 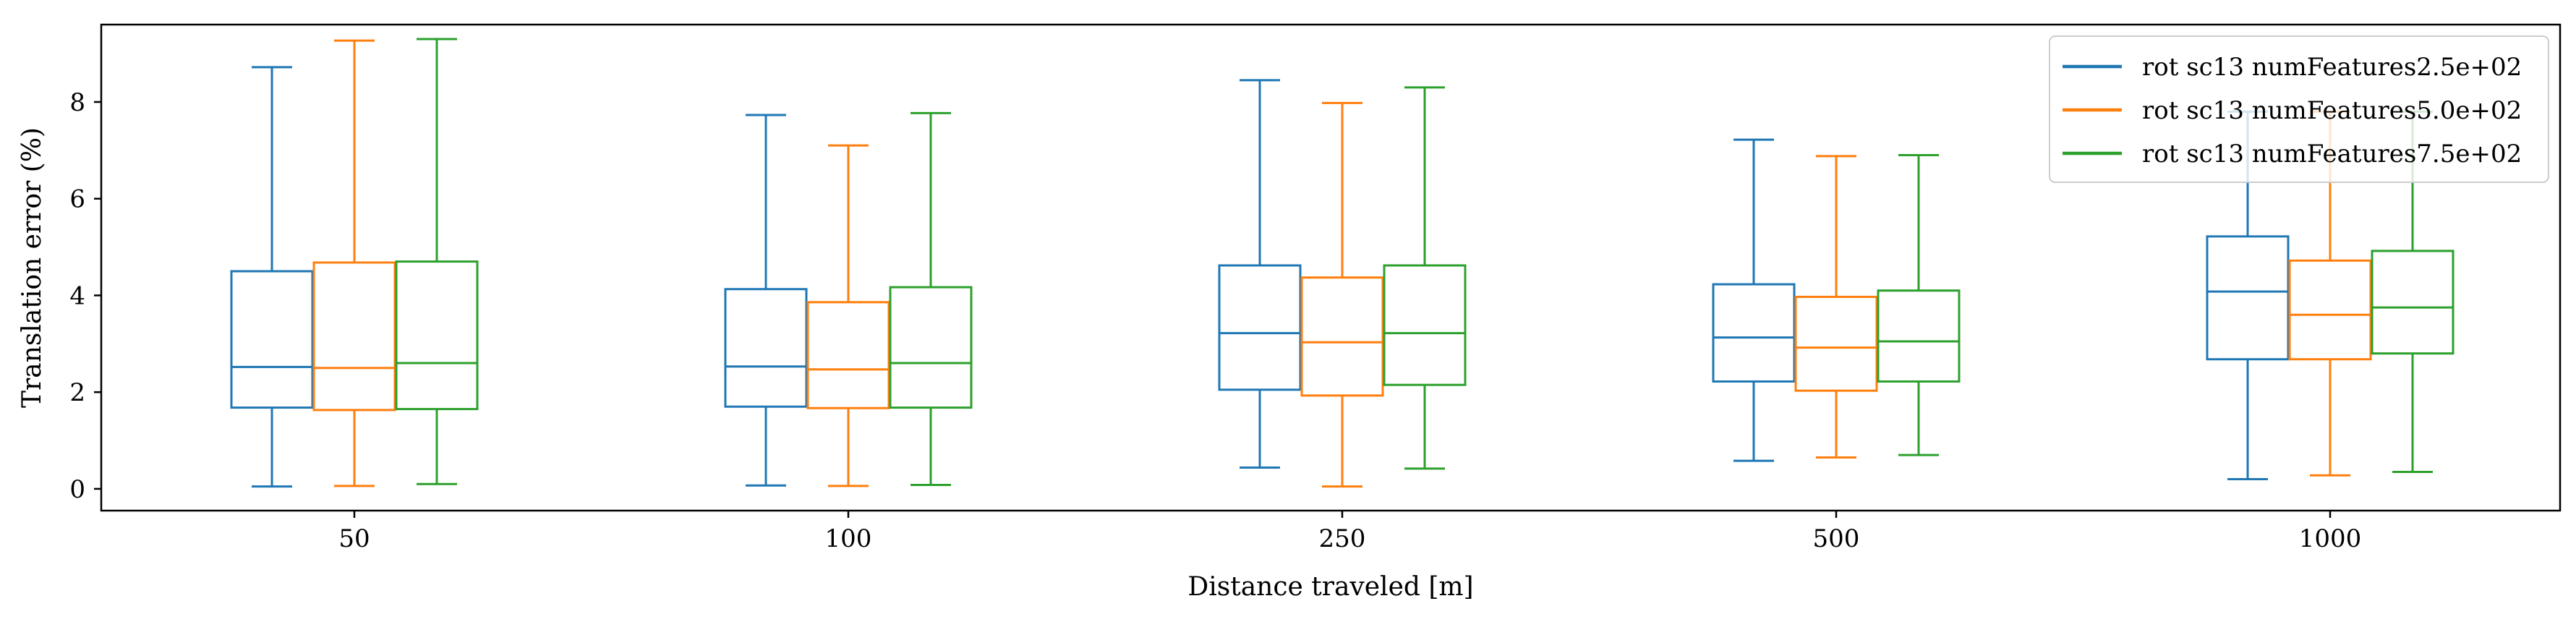 I want to click on x-axis: 50 100 250 500 1000, so click(x=1349, y=532).